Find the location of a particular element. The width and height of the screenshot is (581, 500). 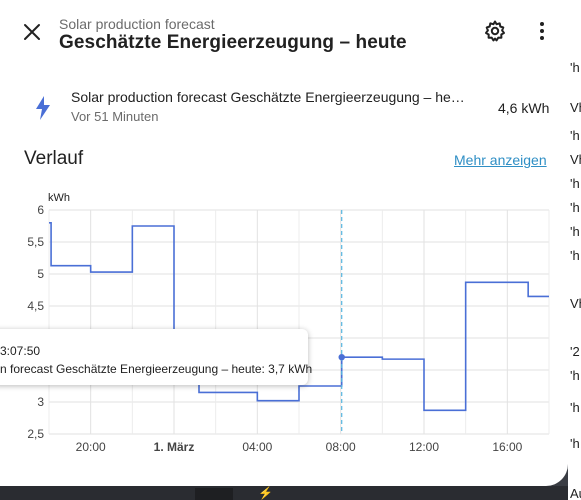

x-tick-label: 04:00 is located at coordinates (257, 447).